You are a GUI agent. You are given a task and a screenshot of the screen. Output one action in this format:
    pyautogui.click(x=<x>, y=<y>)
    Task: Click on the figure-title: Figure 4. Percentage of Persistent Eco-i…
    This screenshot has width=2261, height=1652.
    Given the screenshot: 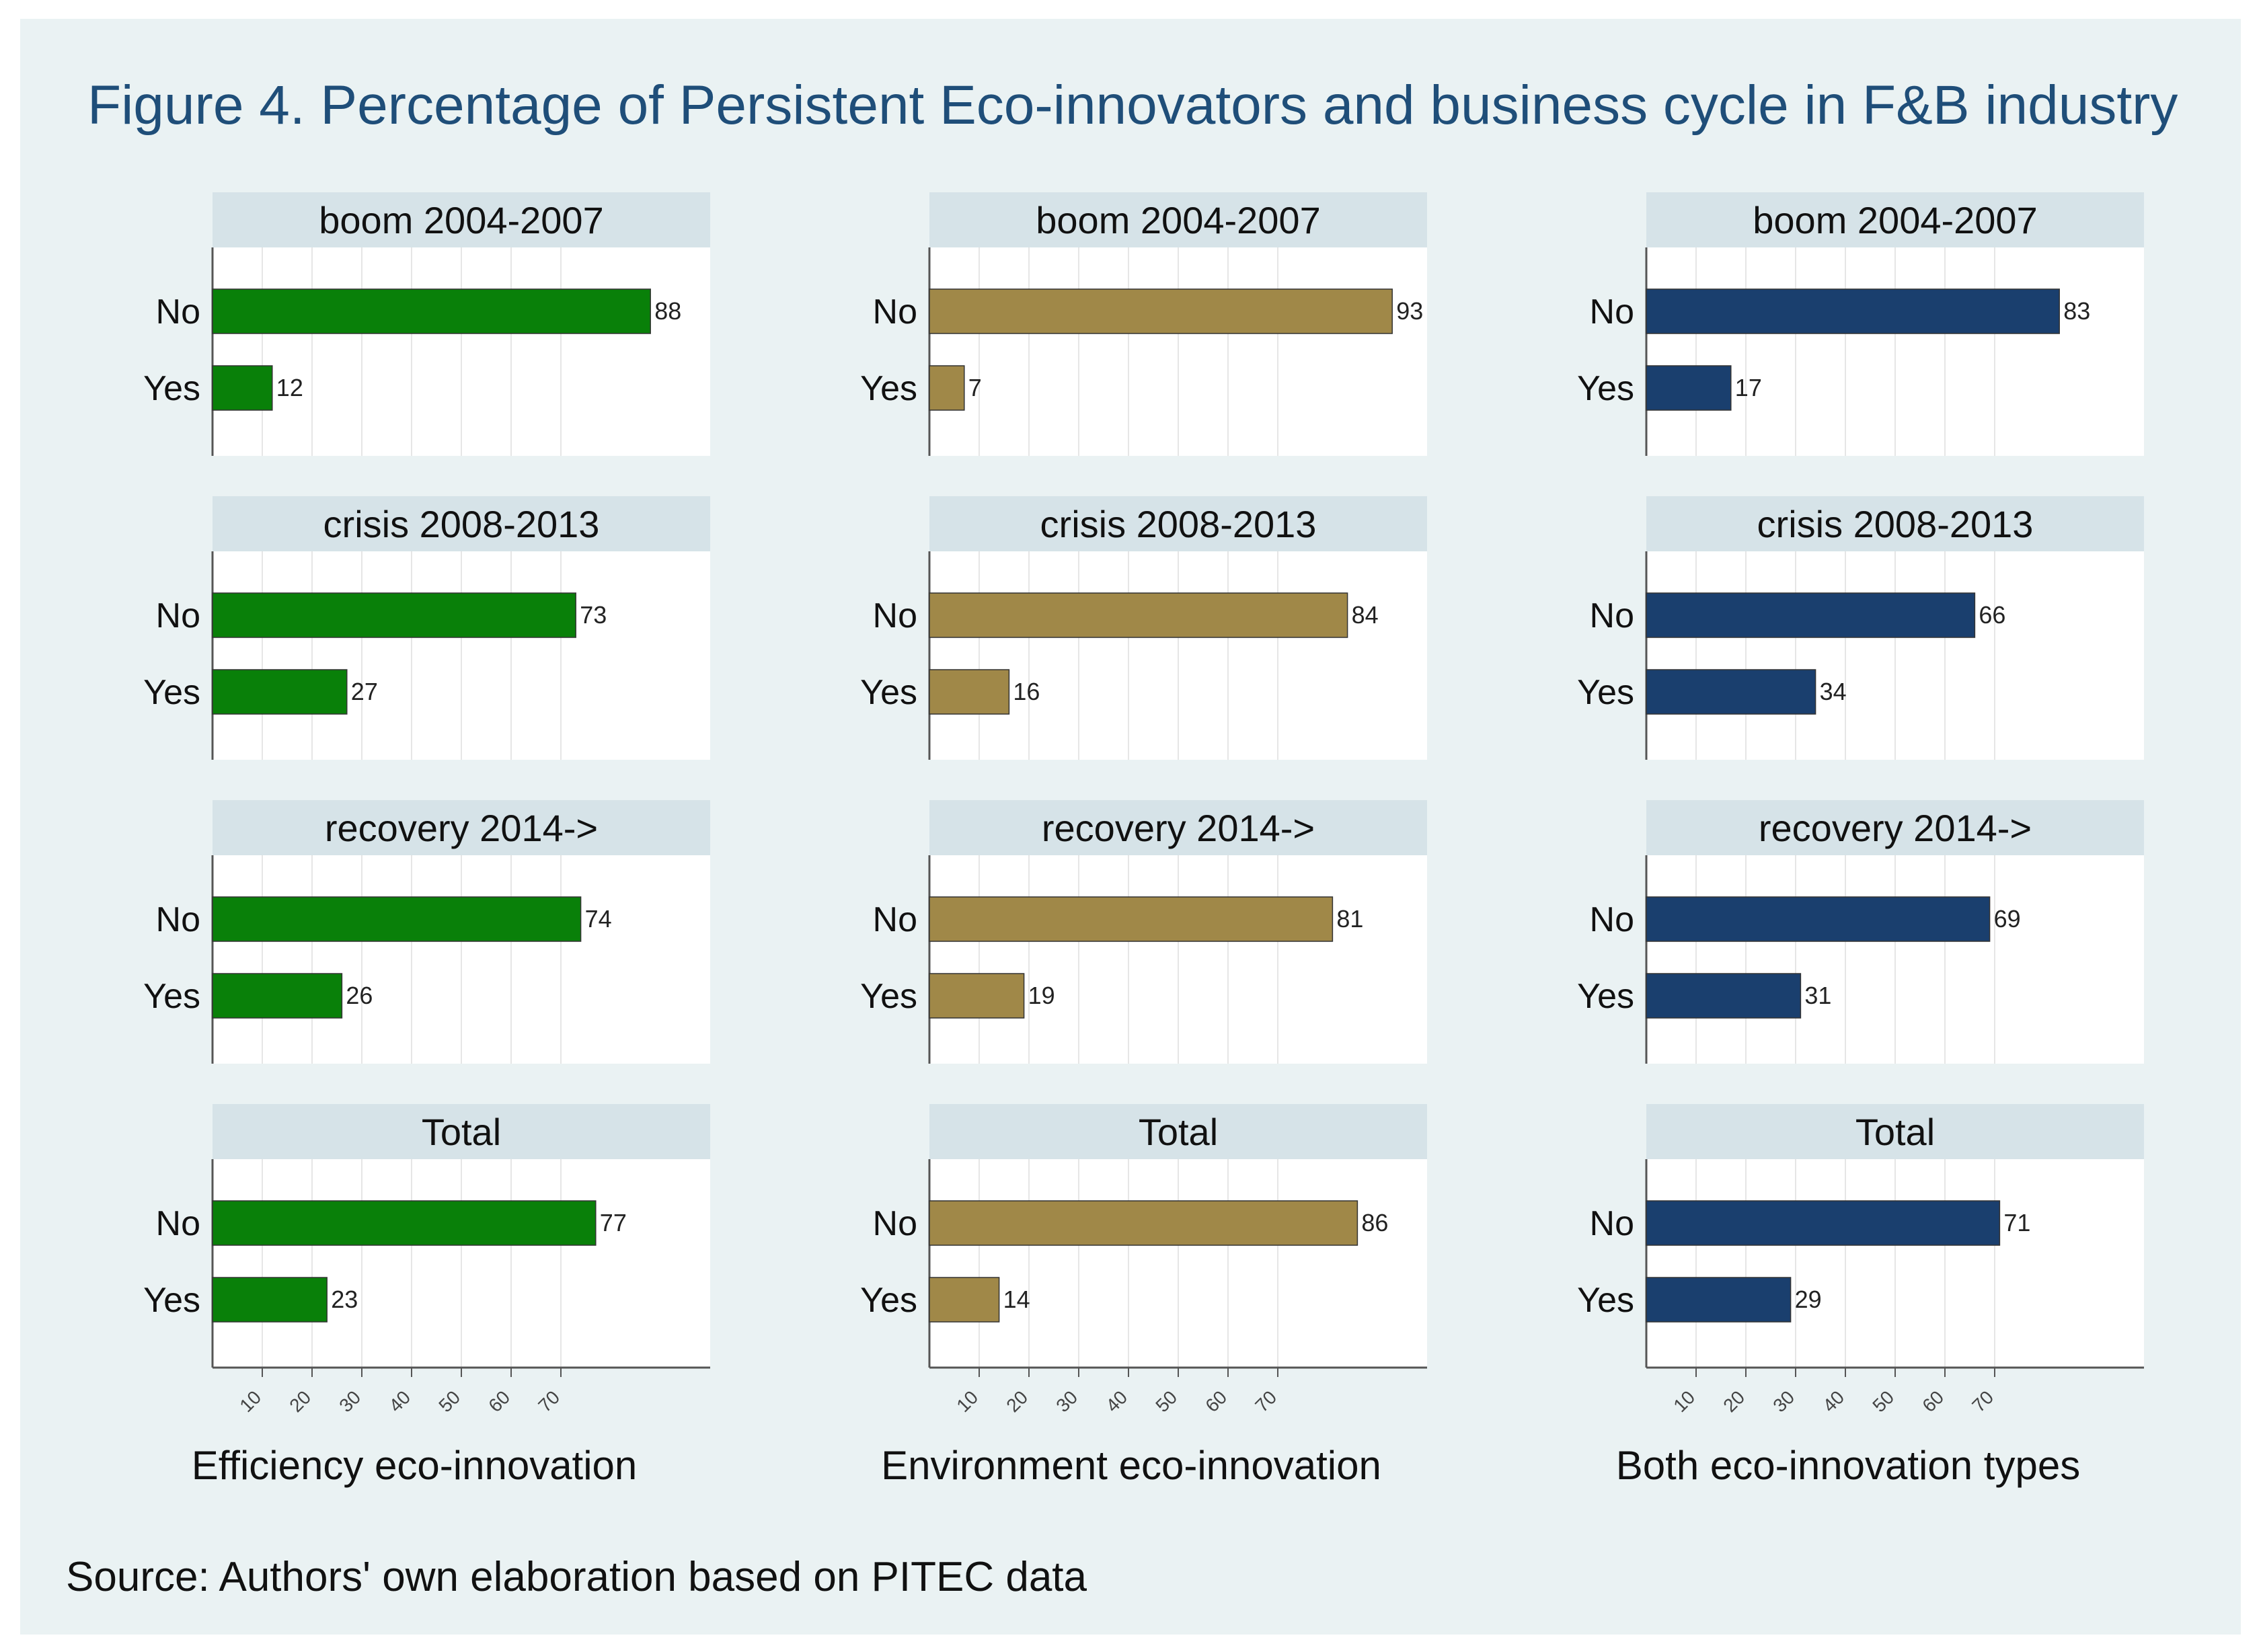 What is the action you would take?
    pyautogui.click(x=1132, y=106)
    